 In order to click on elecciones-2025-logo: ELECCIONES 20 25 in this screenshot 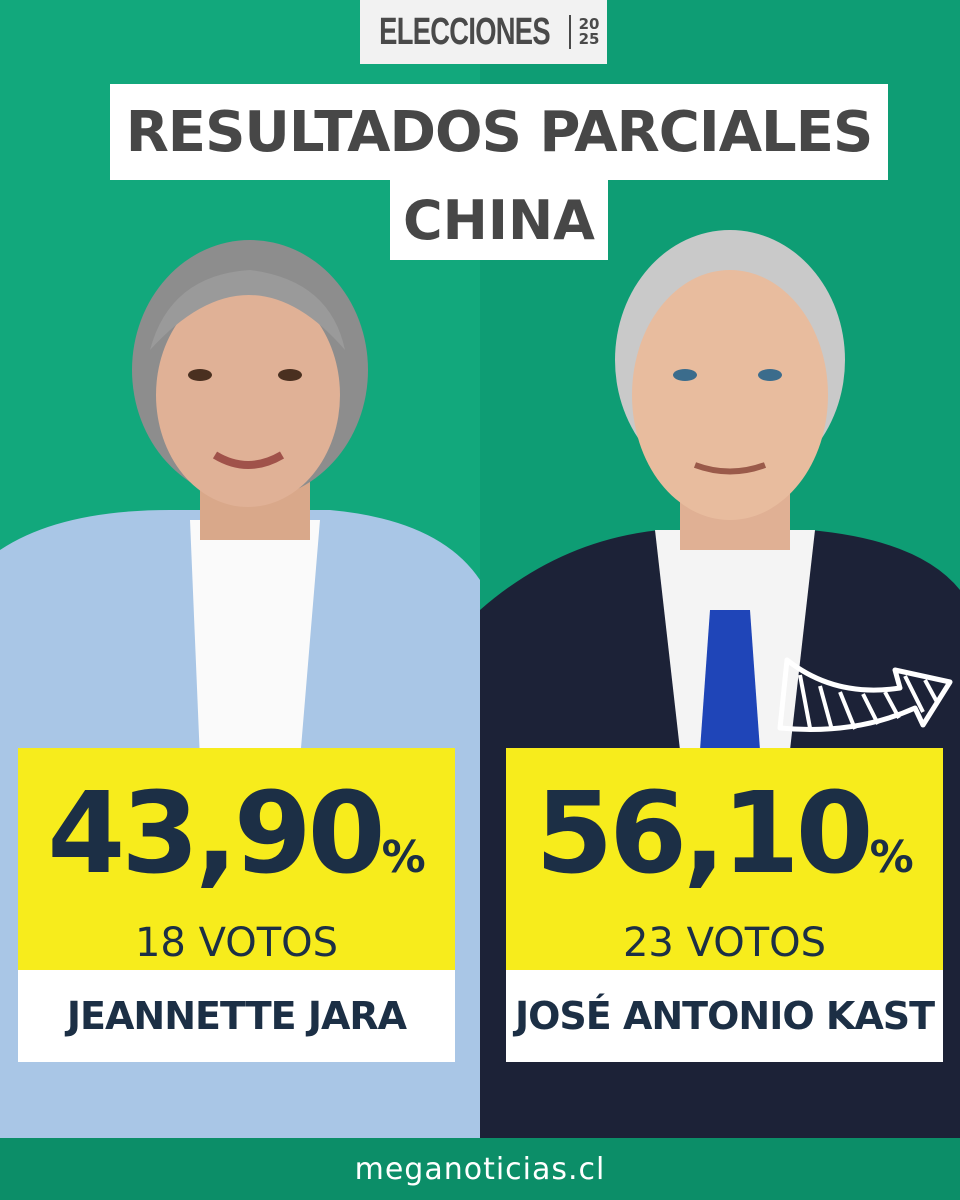, I will do `click(483, 32)`.